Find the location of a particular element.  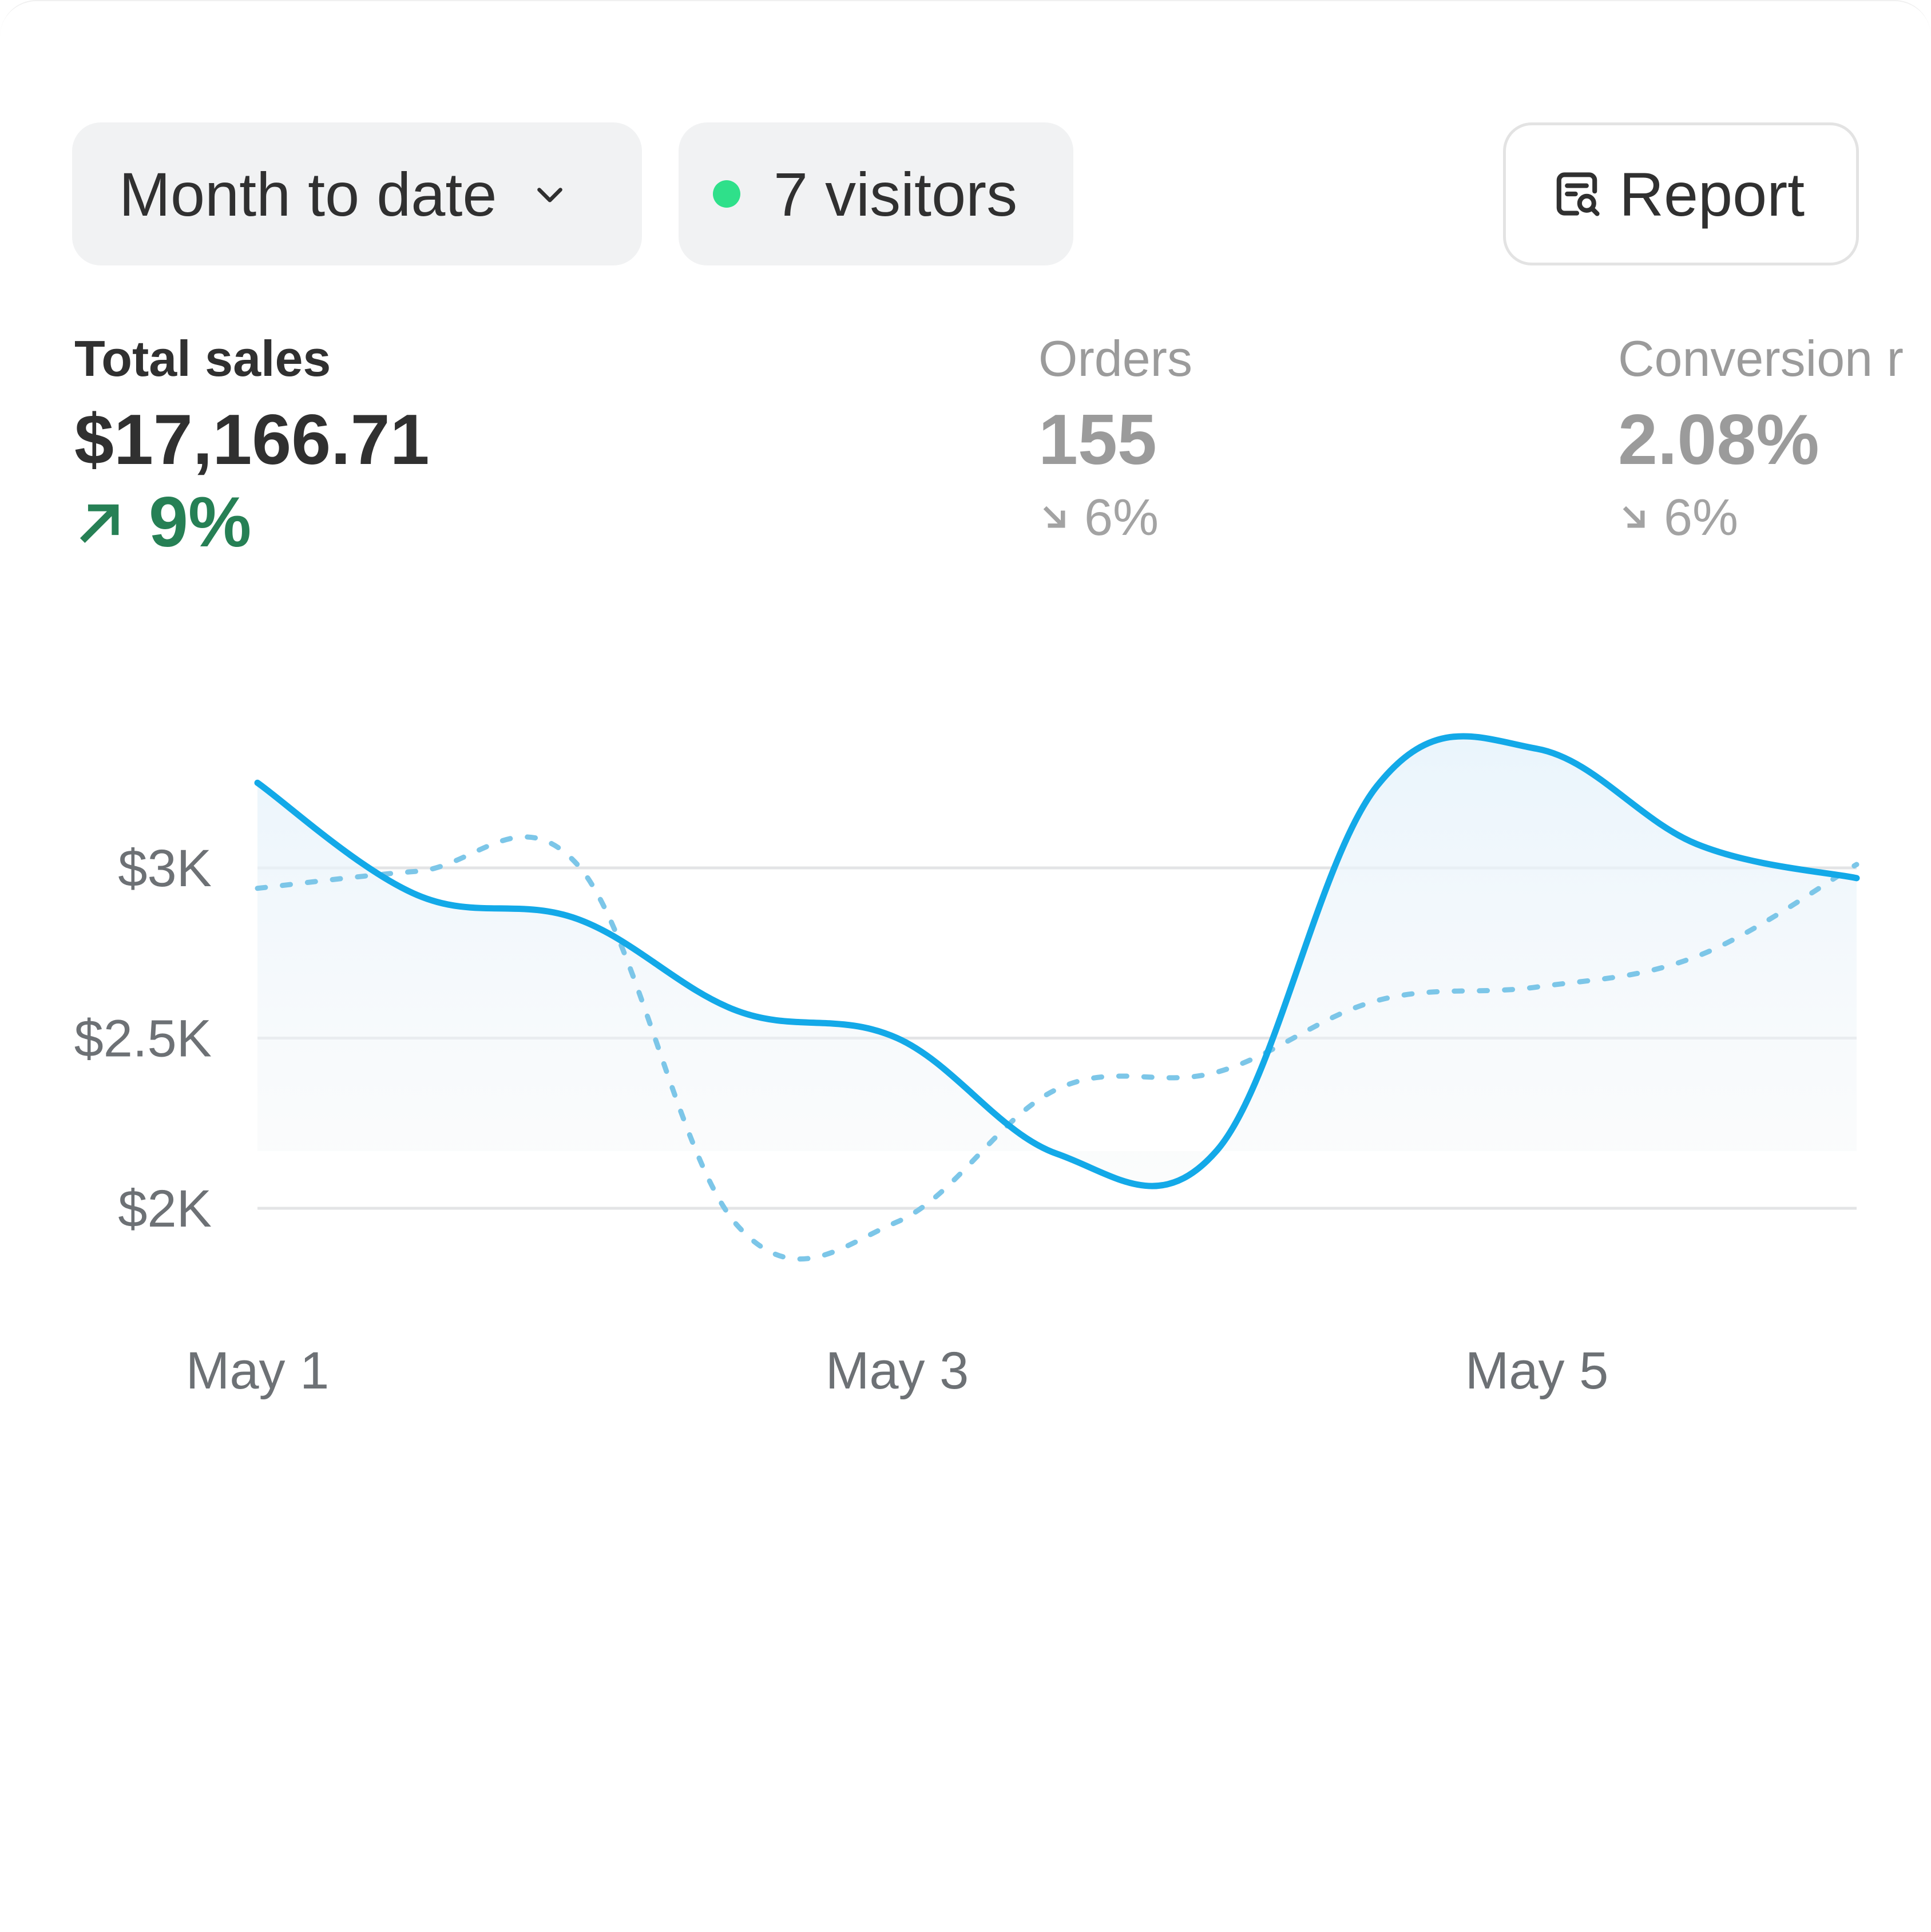

metric-value: $17,166.71 is located at coordinates (252, 439).